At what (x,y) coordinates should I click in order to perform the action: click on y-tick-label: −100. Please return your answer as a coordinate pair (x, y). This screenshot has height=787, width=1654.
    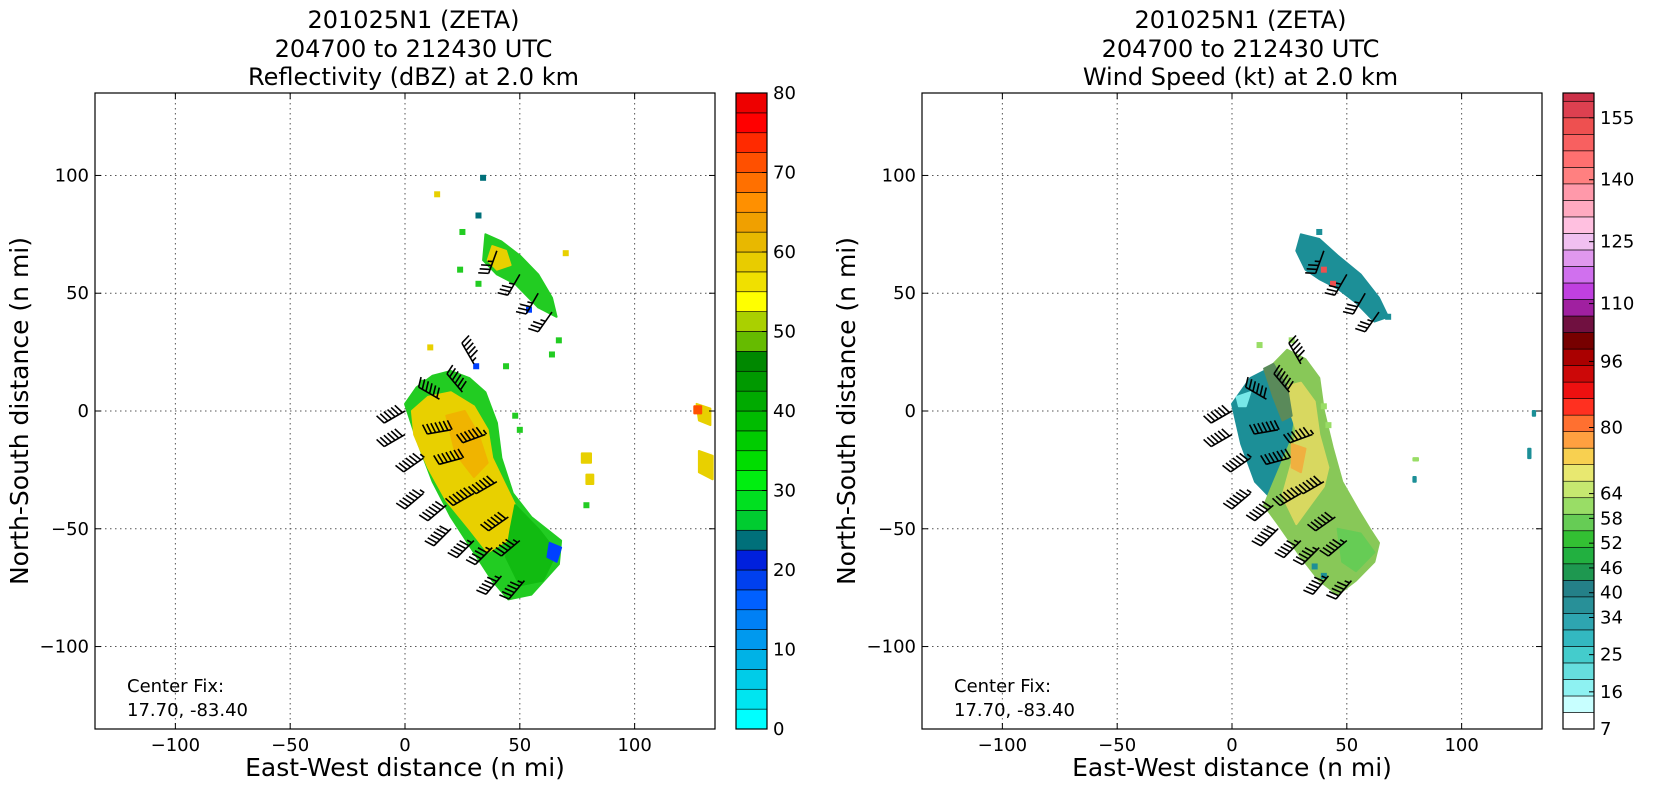
    Looking at the image, I should click on (891, 647).